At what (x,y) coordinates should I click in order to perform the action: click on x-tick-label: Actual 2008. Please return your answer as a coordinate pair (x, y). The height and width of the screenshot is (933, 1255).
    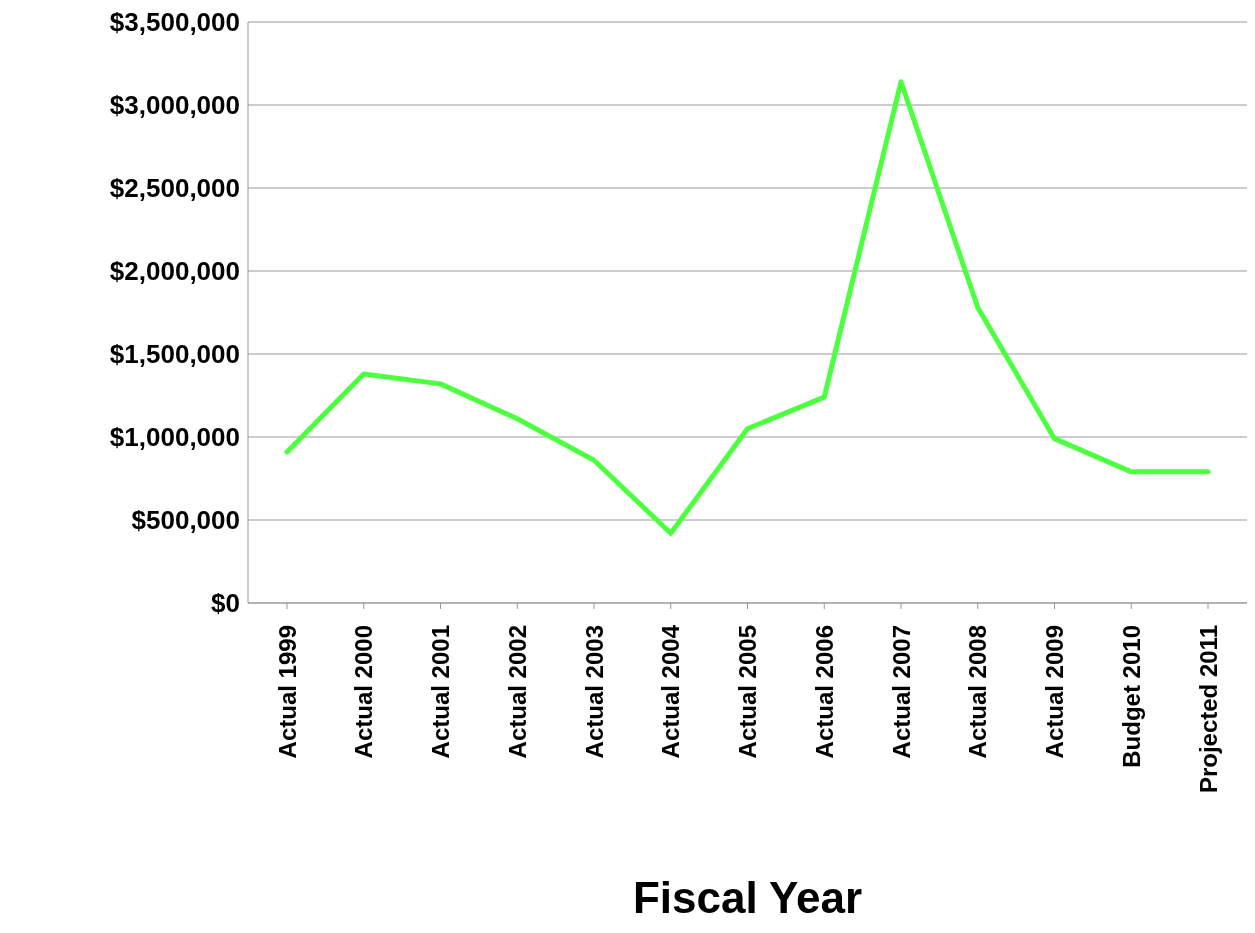
    Looking at the image, I should click on (978, 692).